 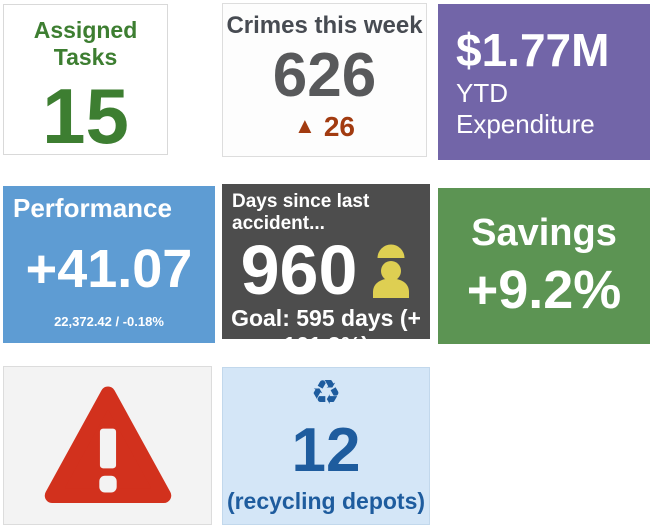 What do you see at coordinates (339, 126) in the screenshot?
I see `crimes-delta-value: 26` at bounding box center [339, 126].